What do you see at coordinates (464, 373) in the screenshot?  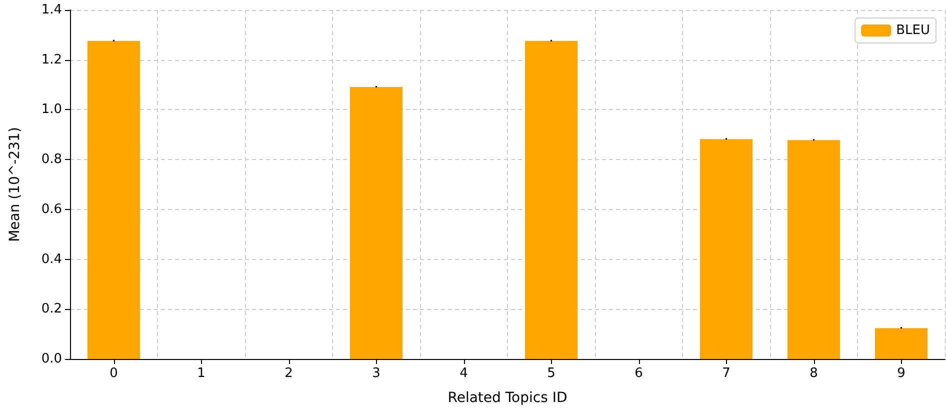 I see `x-tick-label: 4` at bounding box center [464, 373].